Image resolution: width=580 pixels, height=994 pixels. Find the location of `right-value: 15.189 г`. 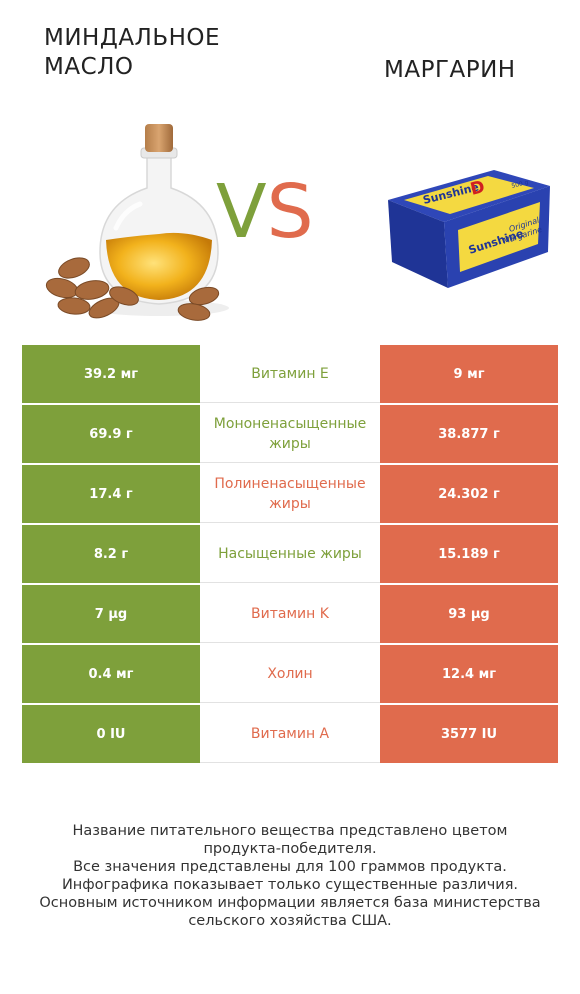

right-value: 15.189 г is located at coordinates (469, 554).